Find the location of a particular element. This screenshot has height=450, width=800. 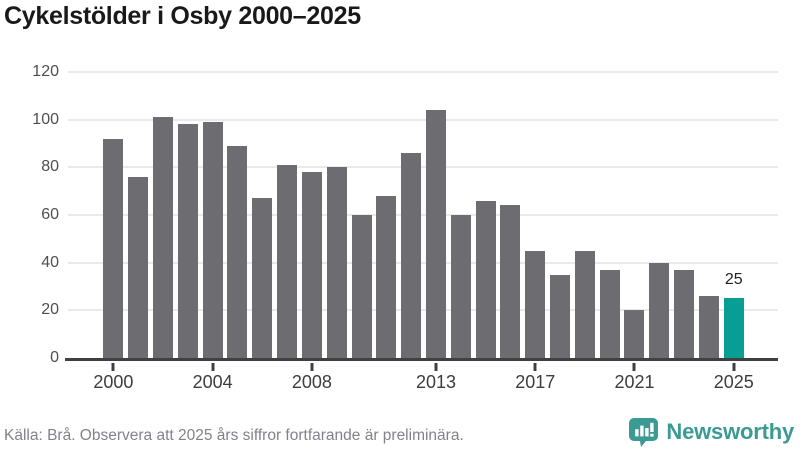

bar-2016 is located at coordinates (510, 281).